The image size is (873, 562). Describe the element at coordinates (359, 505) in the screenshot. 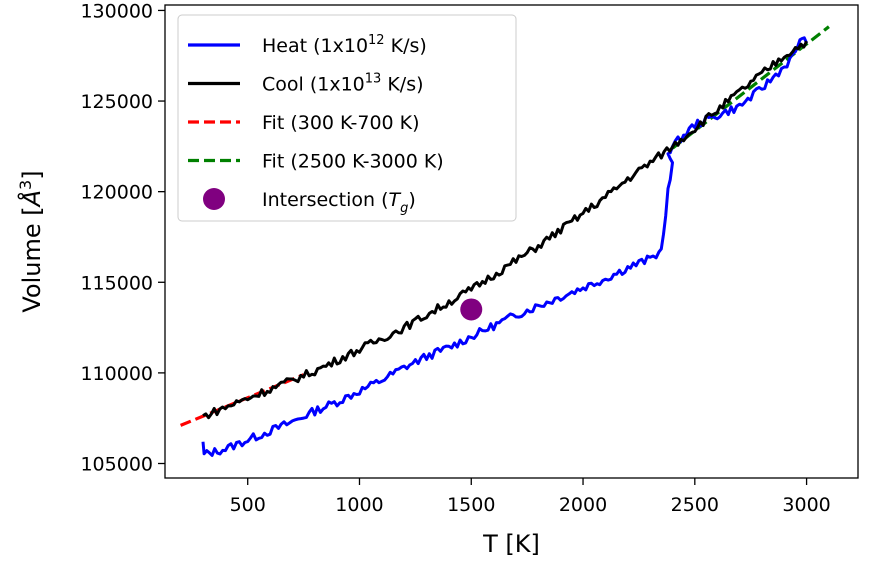

I see `x-tick-label: 1000` at that location.